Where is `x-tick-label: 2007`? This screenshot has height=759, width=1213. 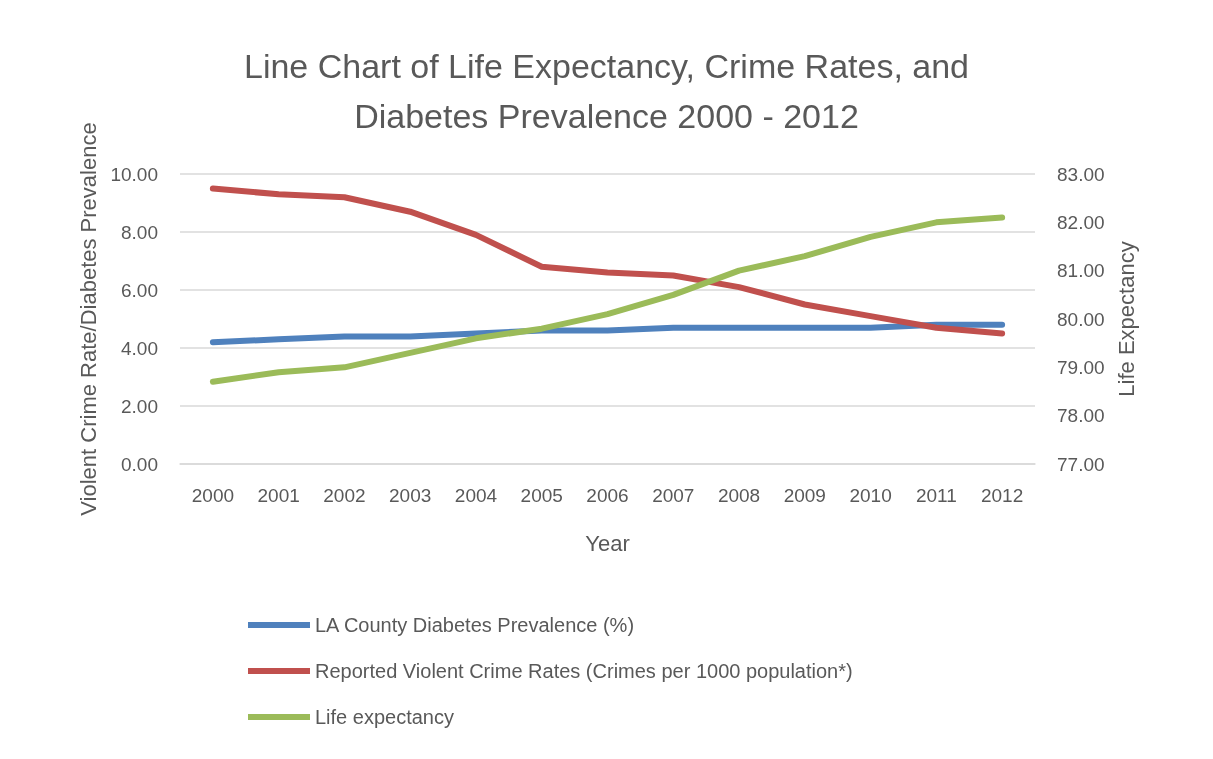
x-tick-label: 2007 is located at coordinates (673, 495).